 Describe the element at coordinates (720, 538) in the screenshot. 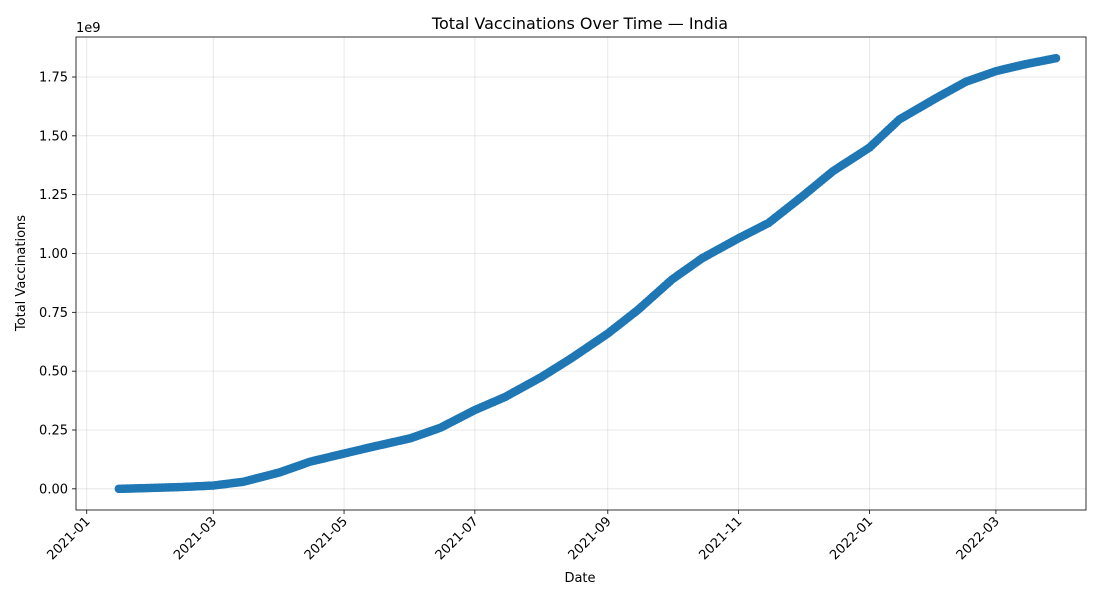

I see `x-tick-label: 2021-11` at that location.